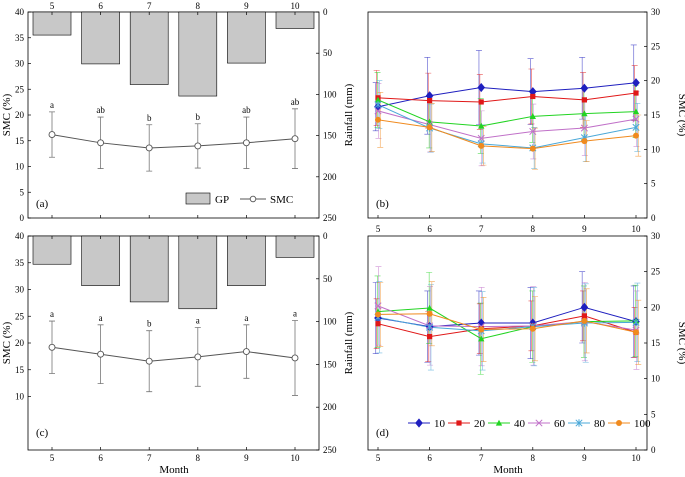 This screenshot has width=685, height=477. What do you see at coordinates (20, 263) in the screenshot?
I see `panel-c-smc-tick-label-35: 35` at bounding box center [20, 263].